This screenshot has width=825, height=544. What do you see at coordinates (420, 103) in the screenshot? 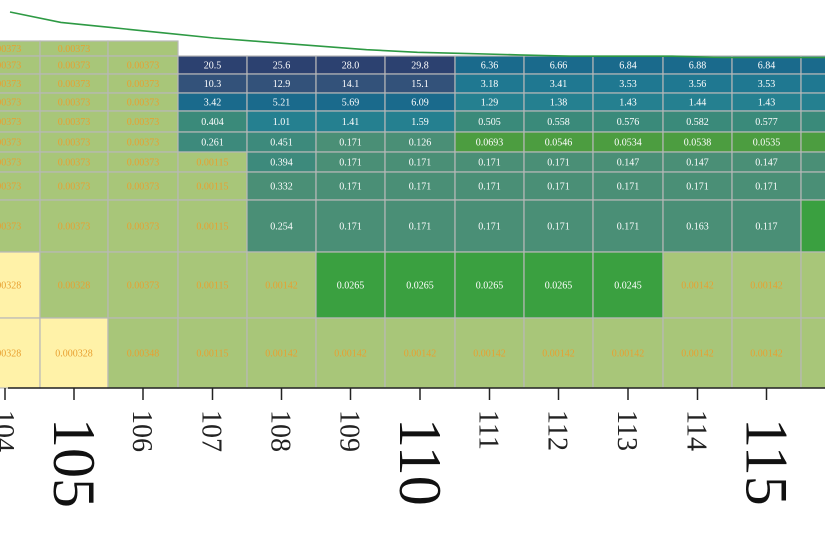
I see `cell-value-label: 6.09` at bounding box center [420, 103].